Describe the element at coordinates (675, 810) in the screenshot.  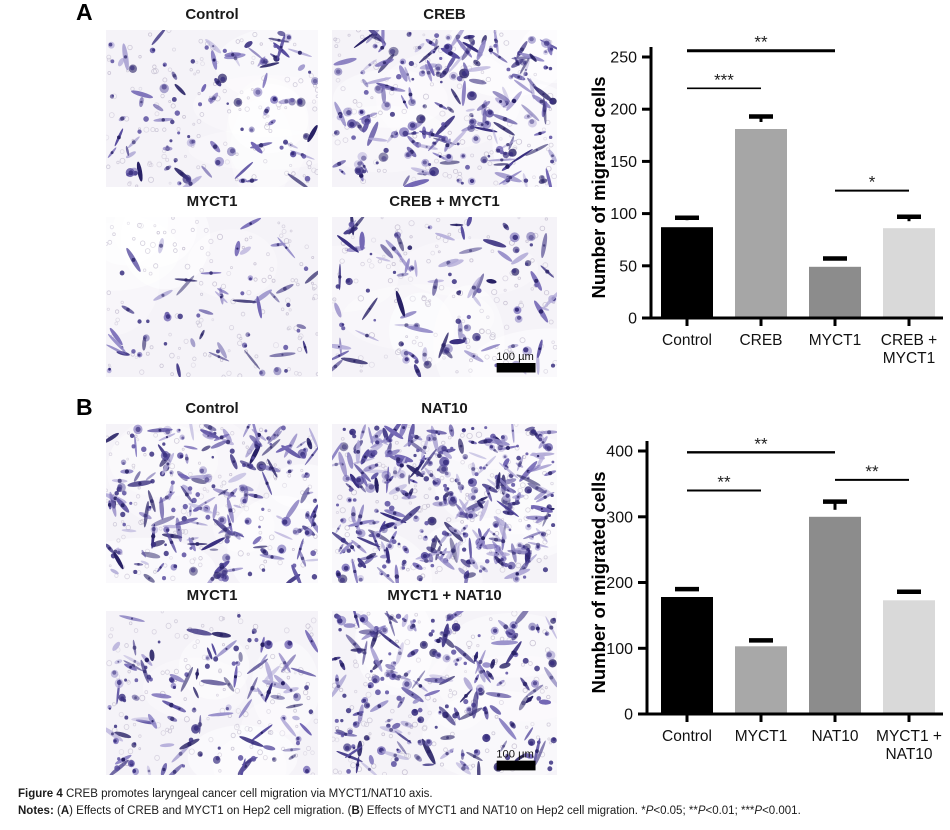
I see `caption-segment: <0.05; **` at that location.